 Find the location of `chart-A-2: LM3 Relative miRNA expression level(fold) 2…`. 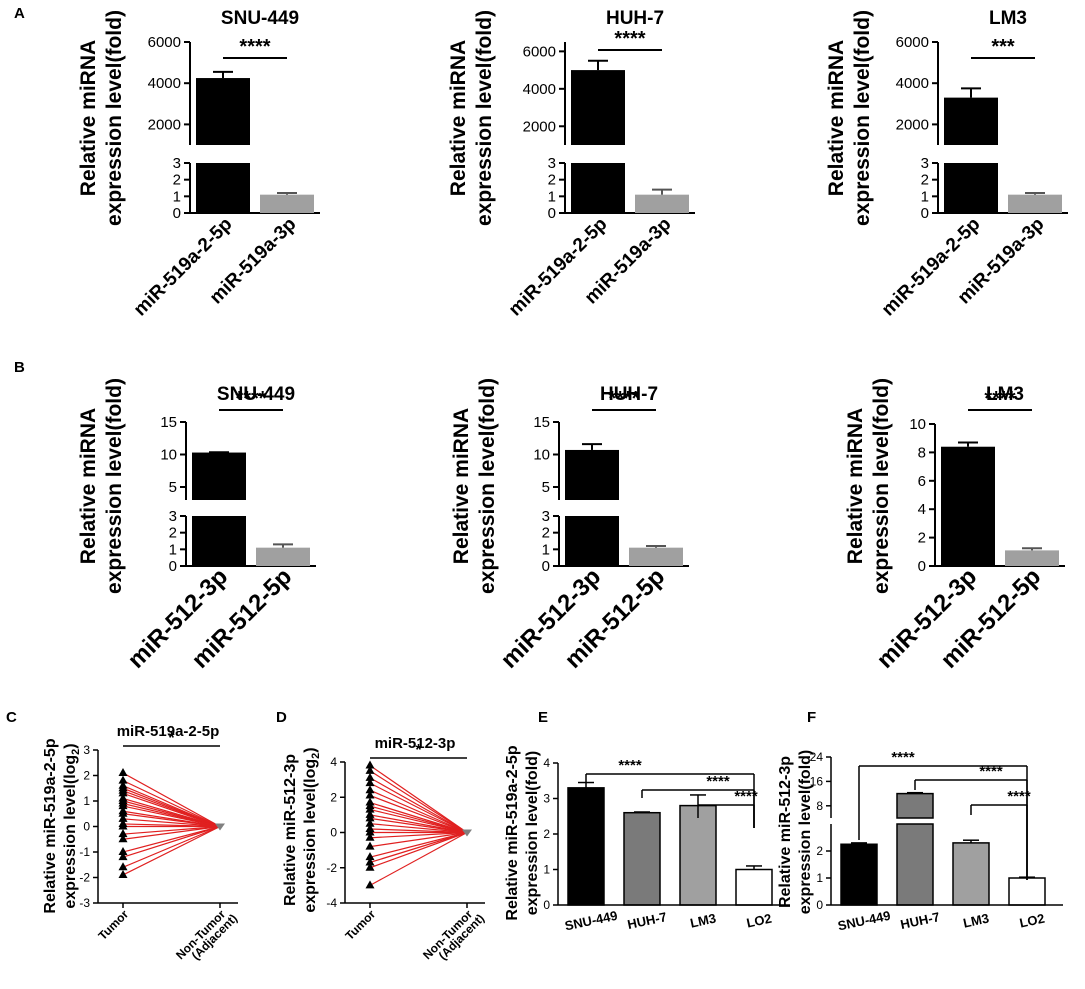

chart-A-2: LM3 Relative miRNA expression level(fold) 2… is located at coordinates (946, 164).